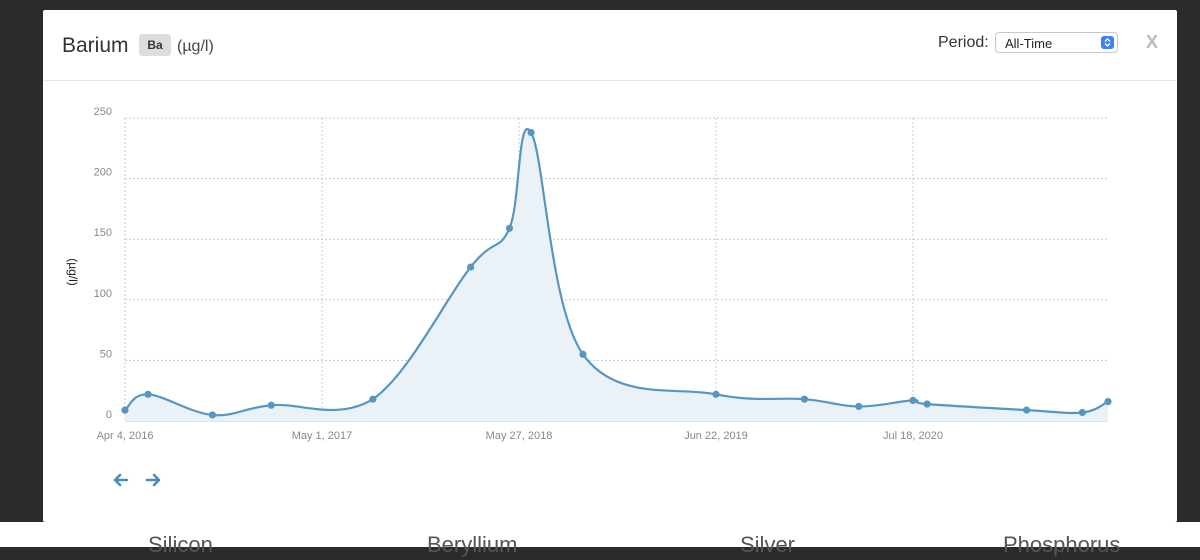 The image size is (1200, 560). I want to click on period-label: Period:, so click(963, 42).